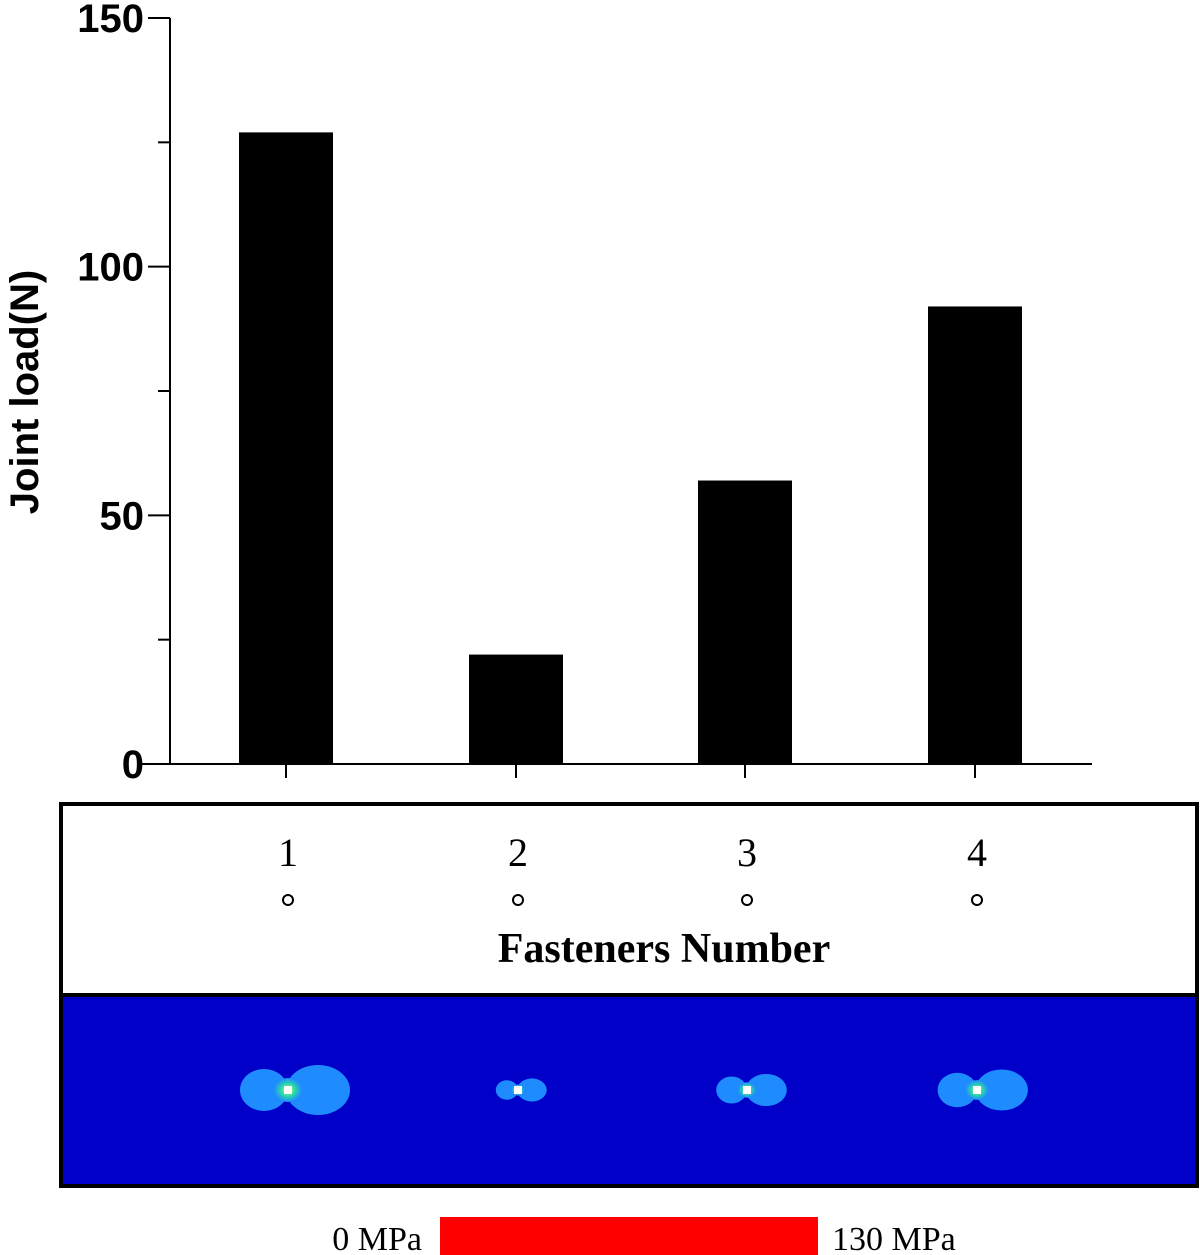  I want to click on fastener-label-2: 2, so click(518, 852).